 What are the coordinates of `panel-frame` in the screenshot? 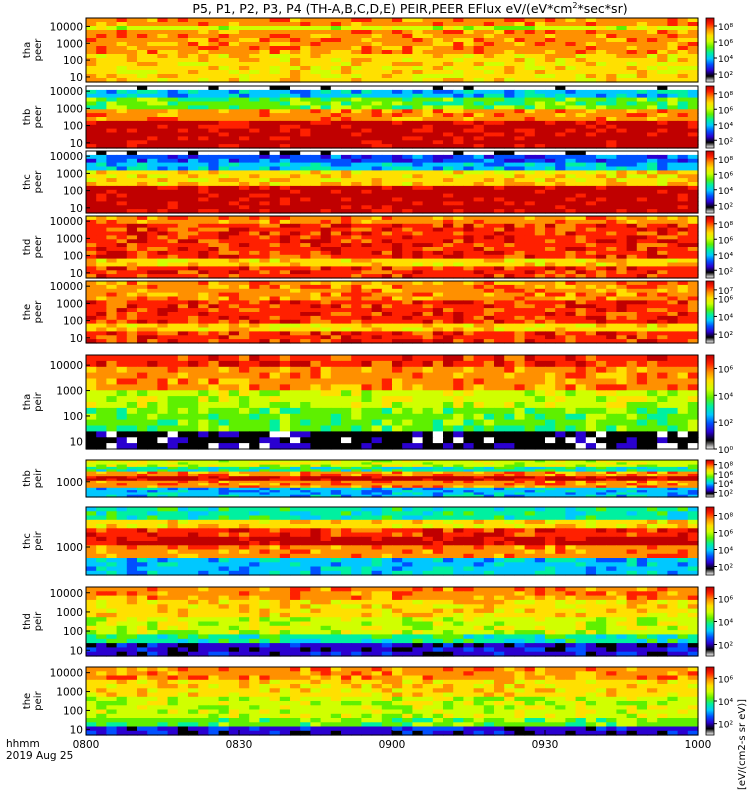 It's located at (392, 247).